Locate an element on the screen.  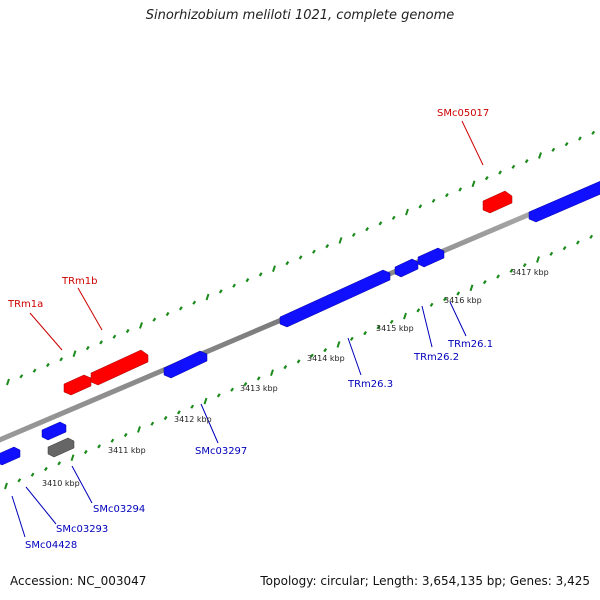
gene-label: TRm1a is located at coordinates (25, 304).